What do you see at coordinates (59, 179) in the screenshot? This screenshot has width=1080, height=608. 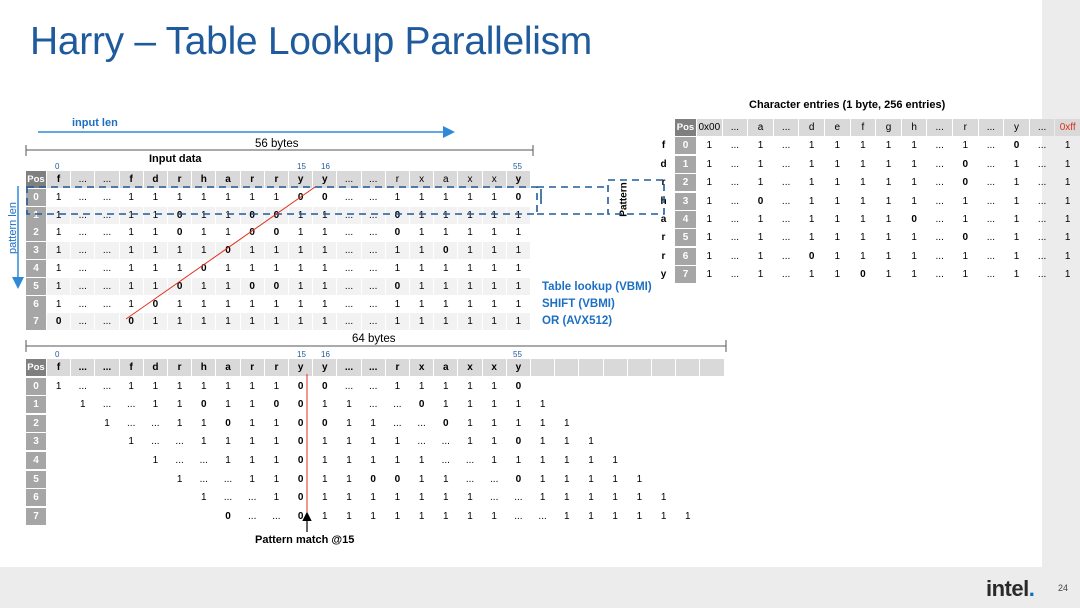 I see `input-header-cell: f` at bounding box center [59, 179].